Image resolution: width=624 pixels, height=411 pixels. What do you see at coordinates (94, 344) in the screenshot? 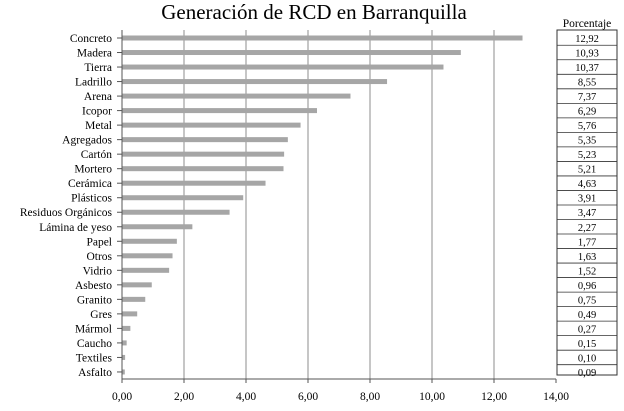
I see `category-label: Caucho` at bounding box center [94, 344].